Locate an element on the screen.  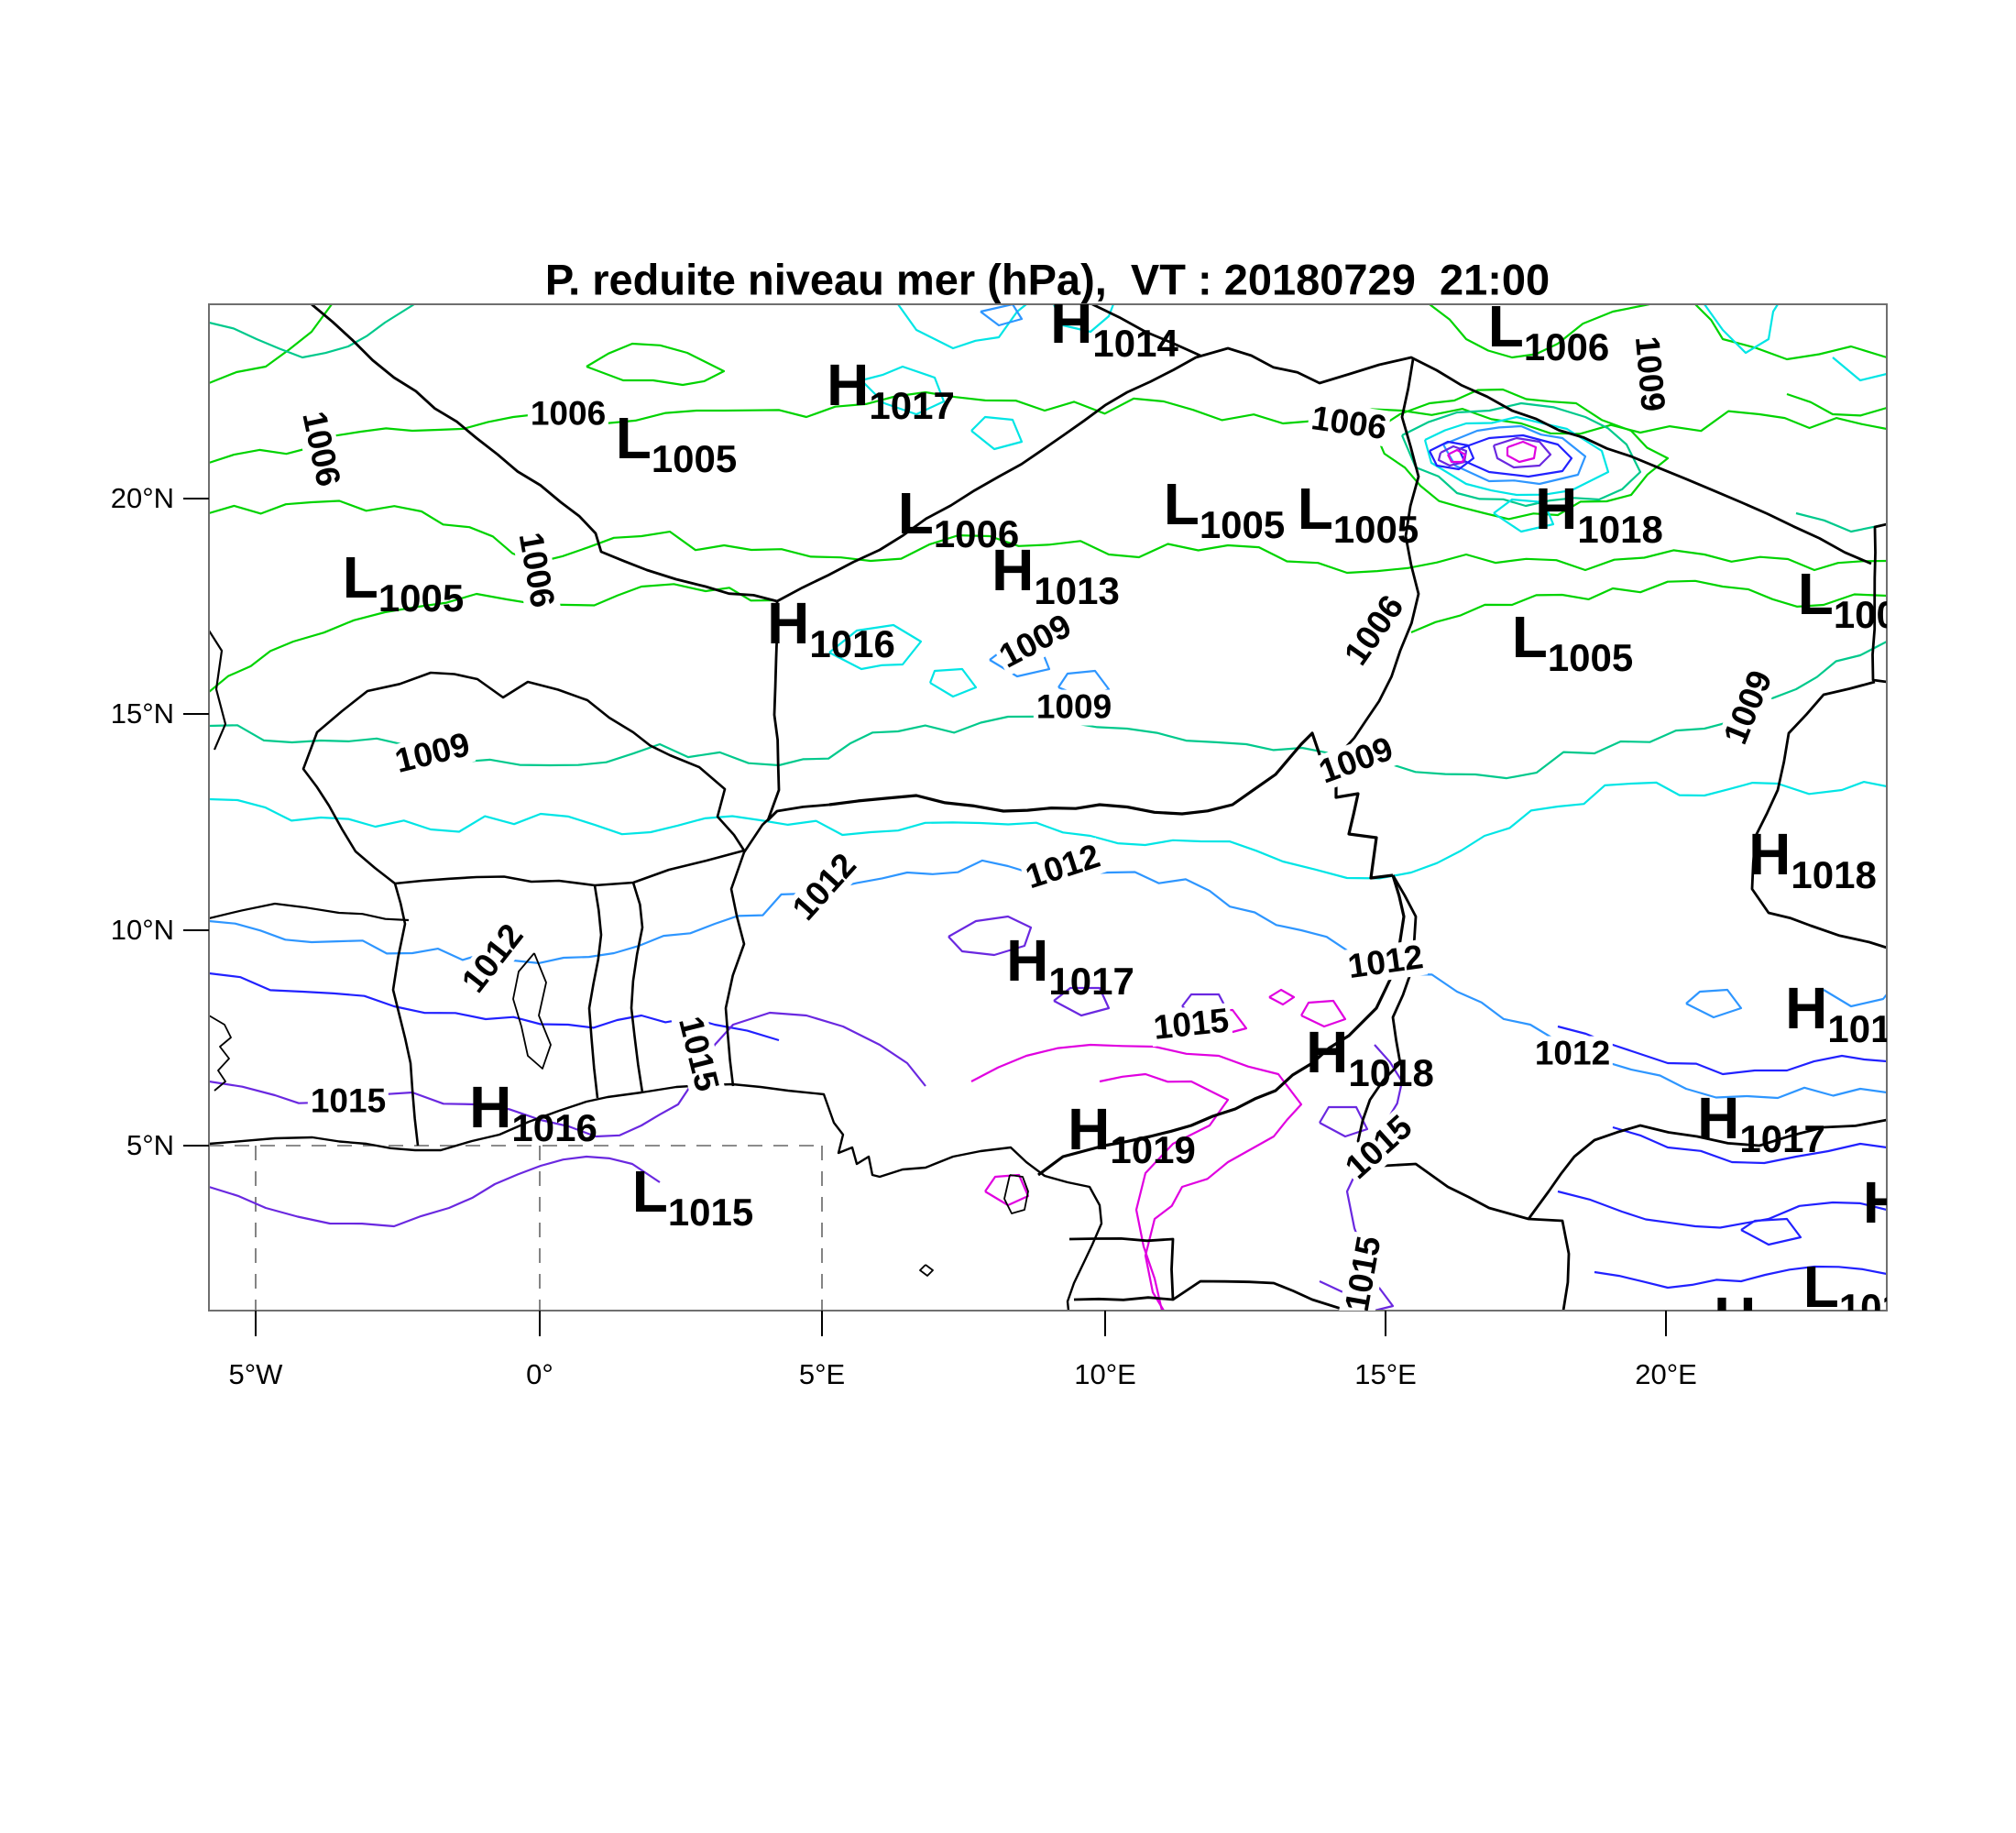
pressure-center-value: 1013 is located at coordinates (1077, 590).